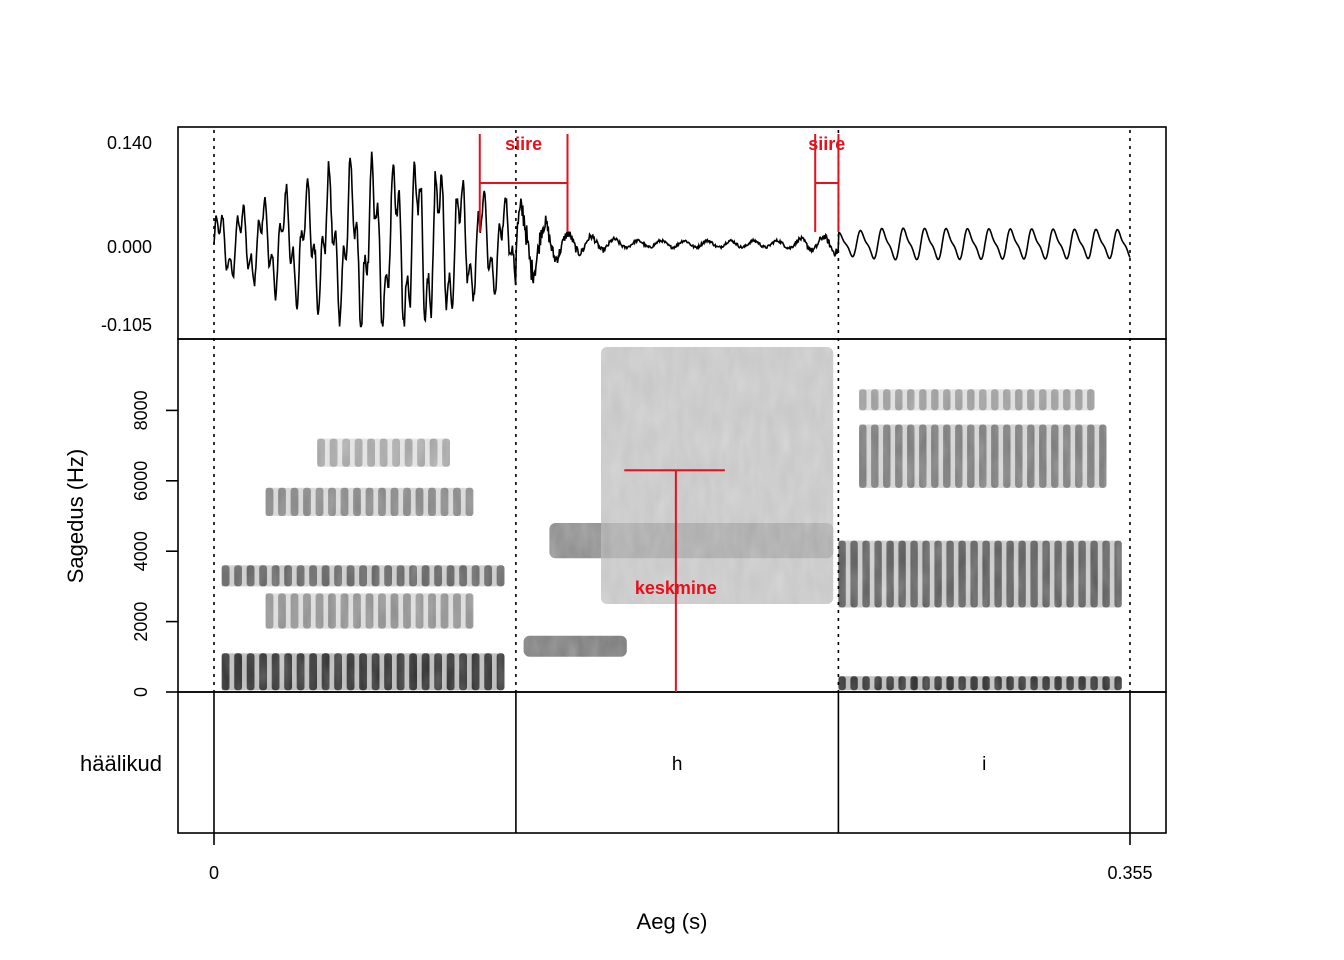 This screenshot has height=960, width=1344. I want to click on waveform-tick-bottom: -0.105, so click(126, 325).